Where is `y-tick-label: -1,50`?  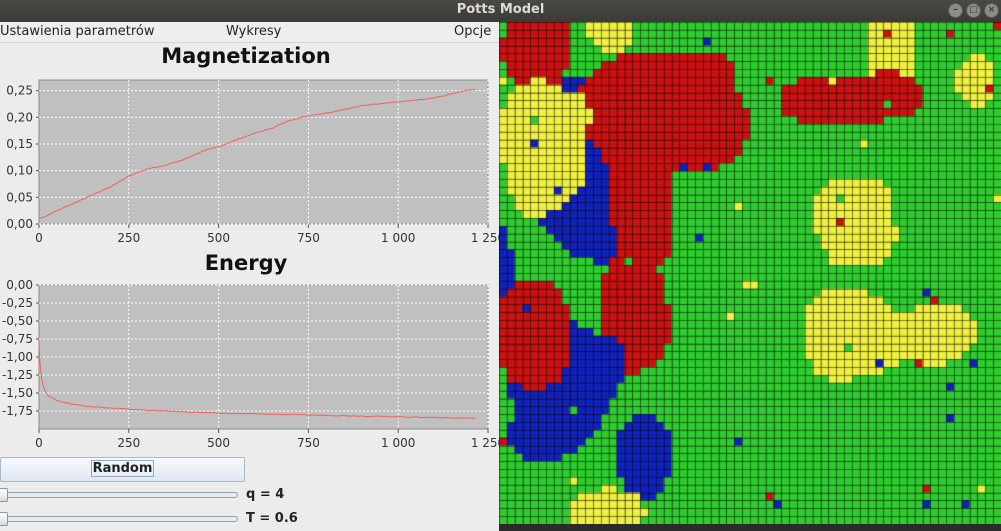 y-tick-label: -1,50 is located at coordinates (17, 393).